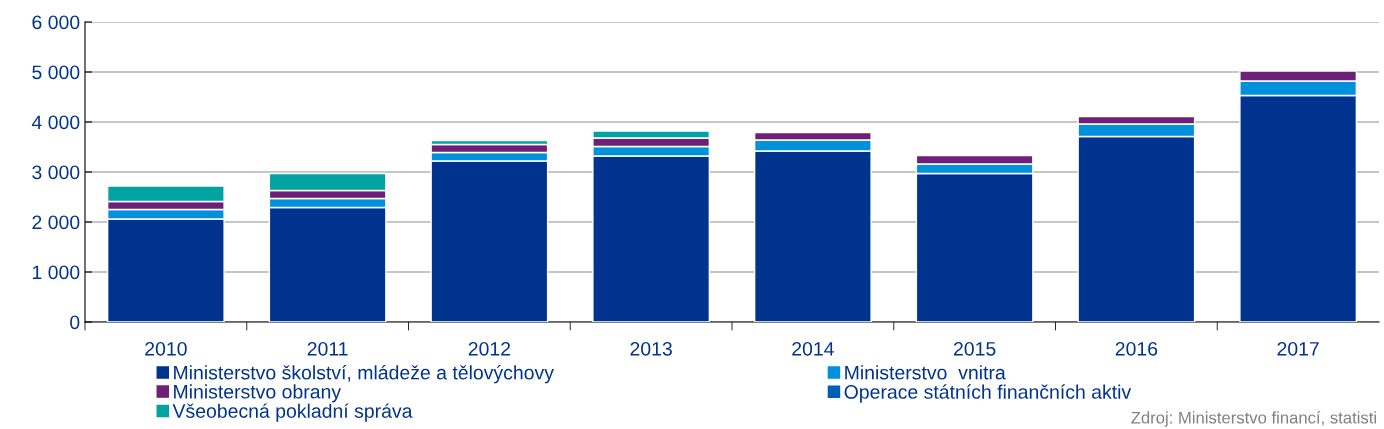 The width and height of the screenshot is (1384, 429). I want to click on x-tick-label: 2015, so click(974, 348).